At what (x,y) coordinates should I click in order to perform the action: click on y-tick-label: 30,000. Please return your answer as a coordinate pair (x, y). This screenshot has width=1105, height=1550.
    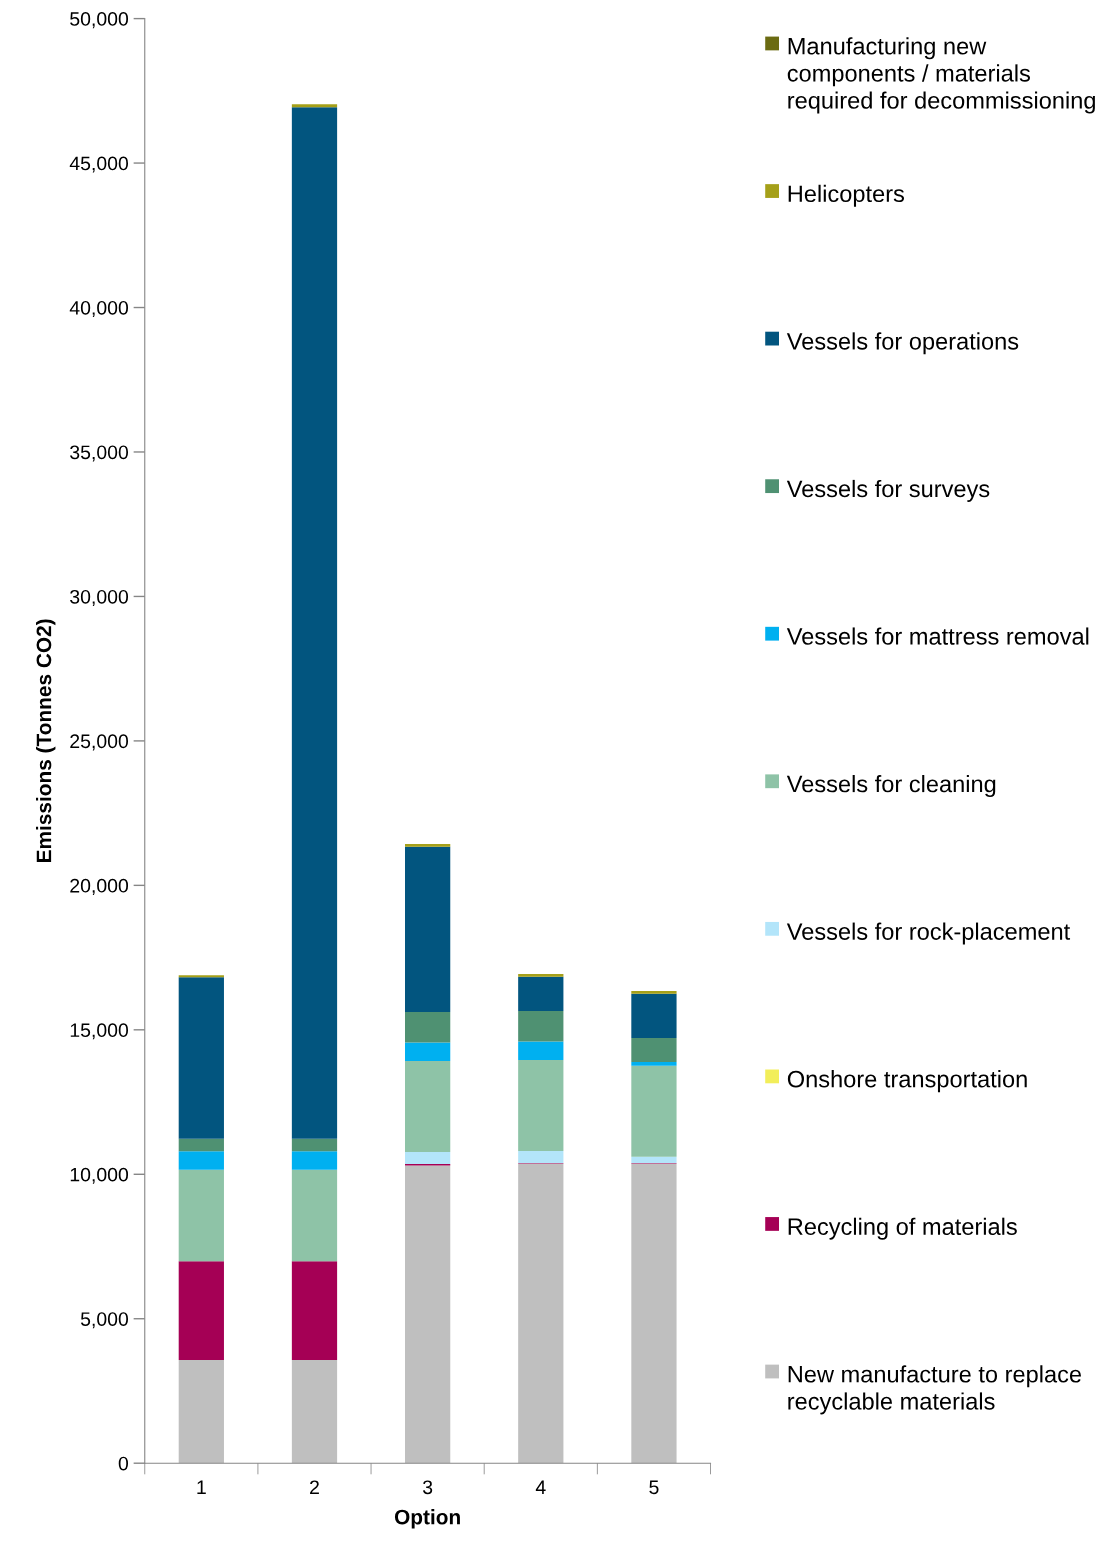
    Looking at the image, I should click on (99, 597).